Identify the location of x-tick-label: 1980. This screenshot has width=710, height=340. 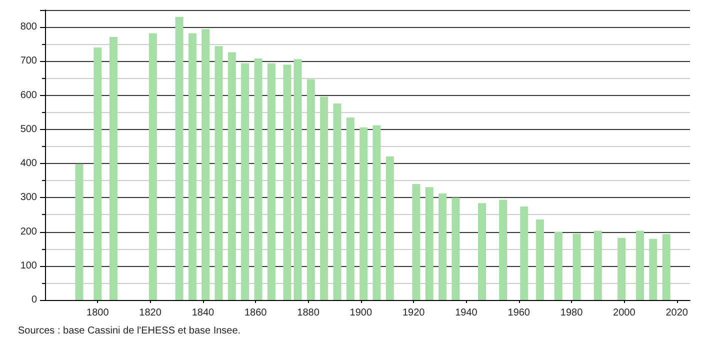
(572, 313).